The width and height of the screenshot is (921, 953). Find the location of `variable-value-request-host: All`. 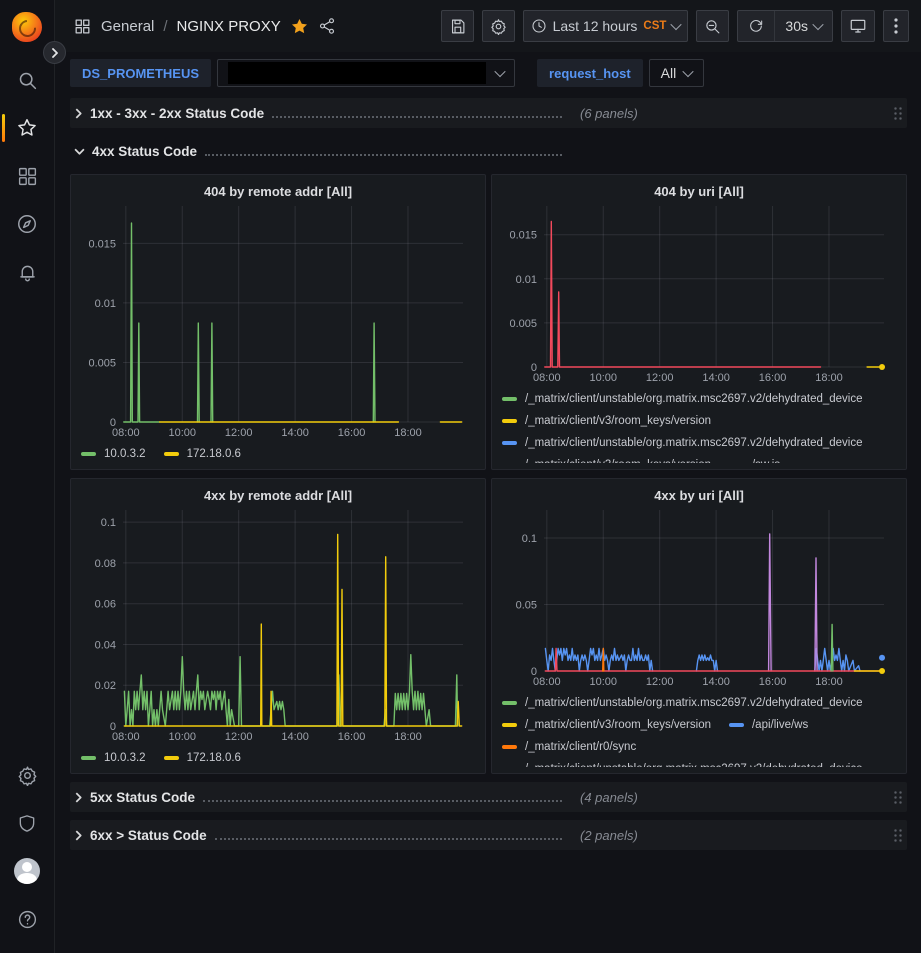

variable-value-request-host: All is located at coordinates (676, 73).